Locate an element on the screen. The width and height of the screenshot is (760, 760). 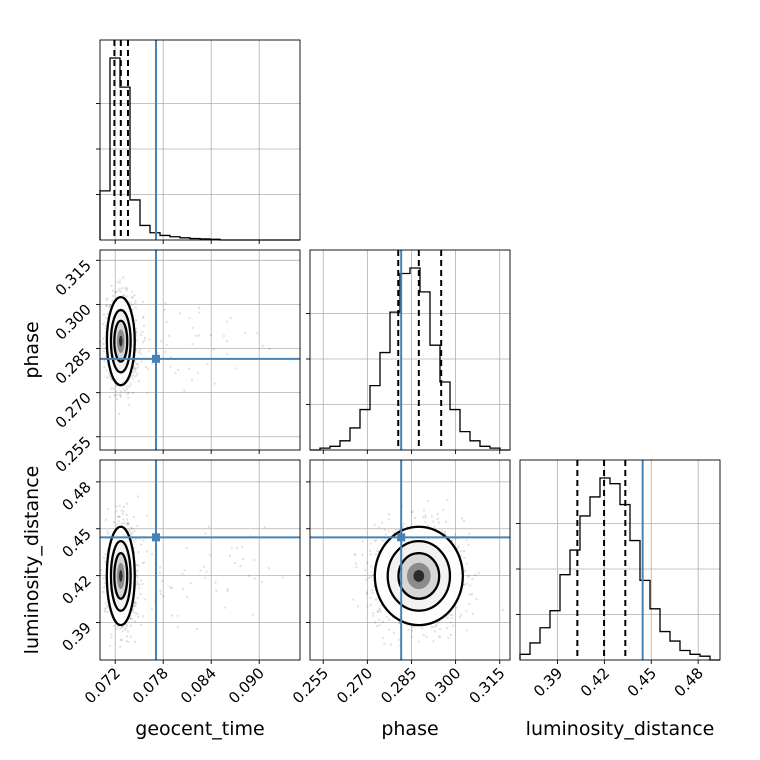
ytick-label-phase-3: 0.300 is located at coordinates (73, 322).